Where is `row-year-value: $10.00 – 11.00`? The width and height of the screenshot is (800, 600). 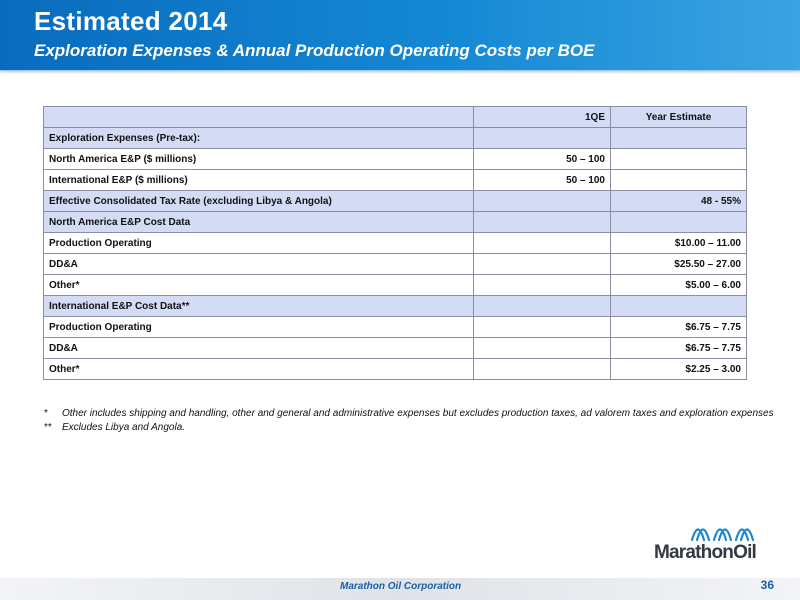 row-year-value: $10.00 – 11.00 is located at coordinates (678, 243).